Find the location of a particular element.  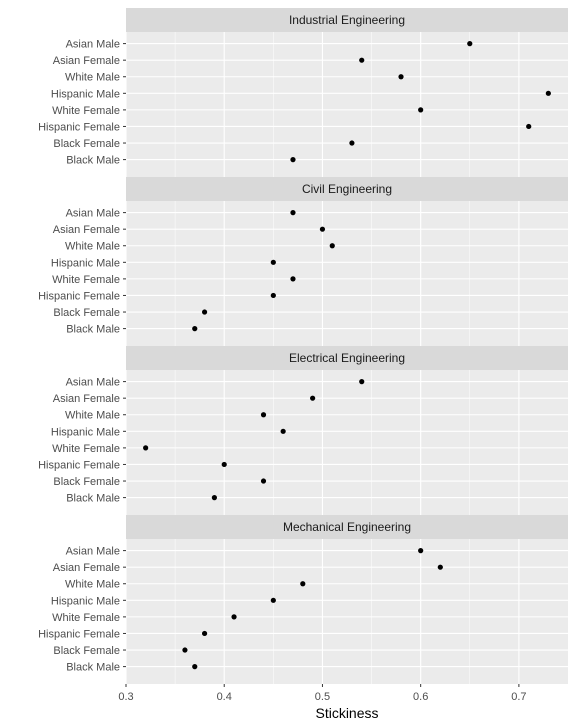

x-tick-label: 0.5 is located at coordinates (322, 697).